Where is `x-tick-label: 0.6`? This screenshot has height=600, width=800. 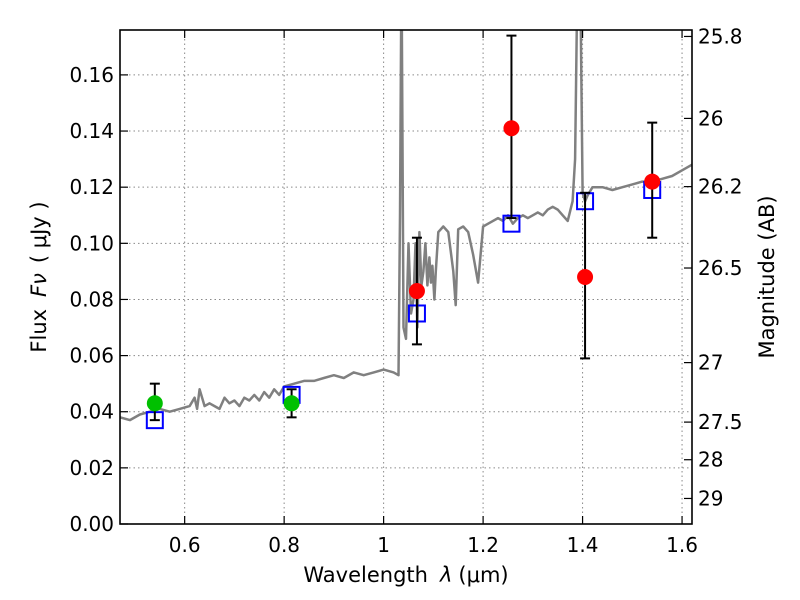
x-tick-label: 0.6 is located at coordinates (185, 545).